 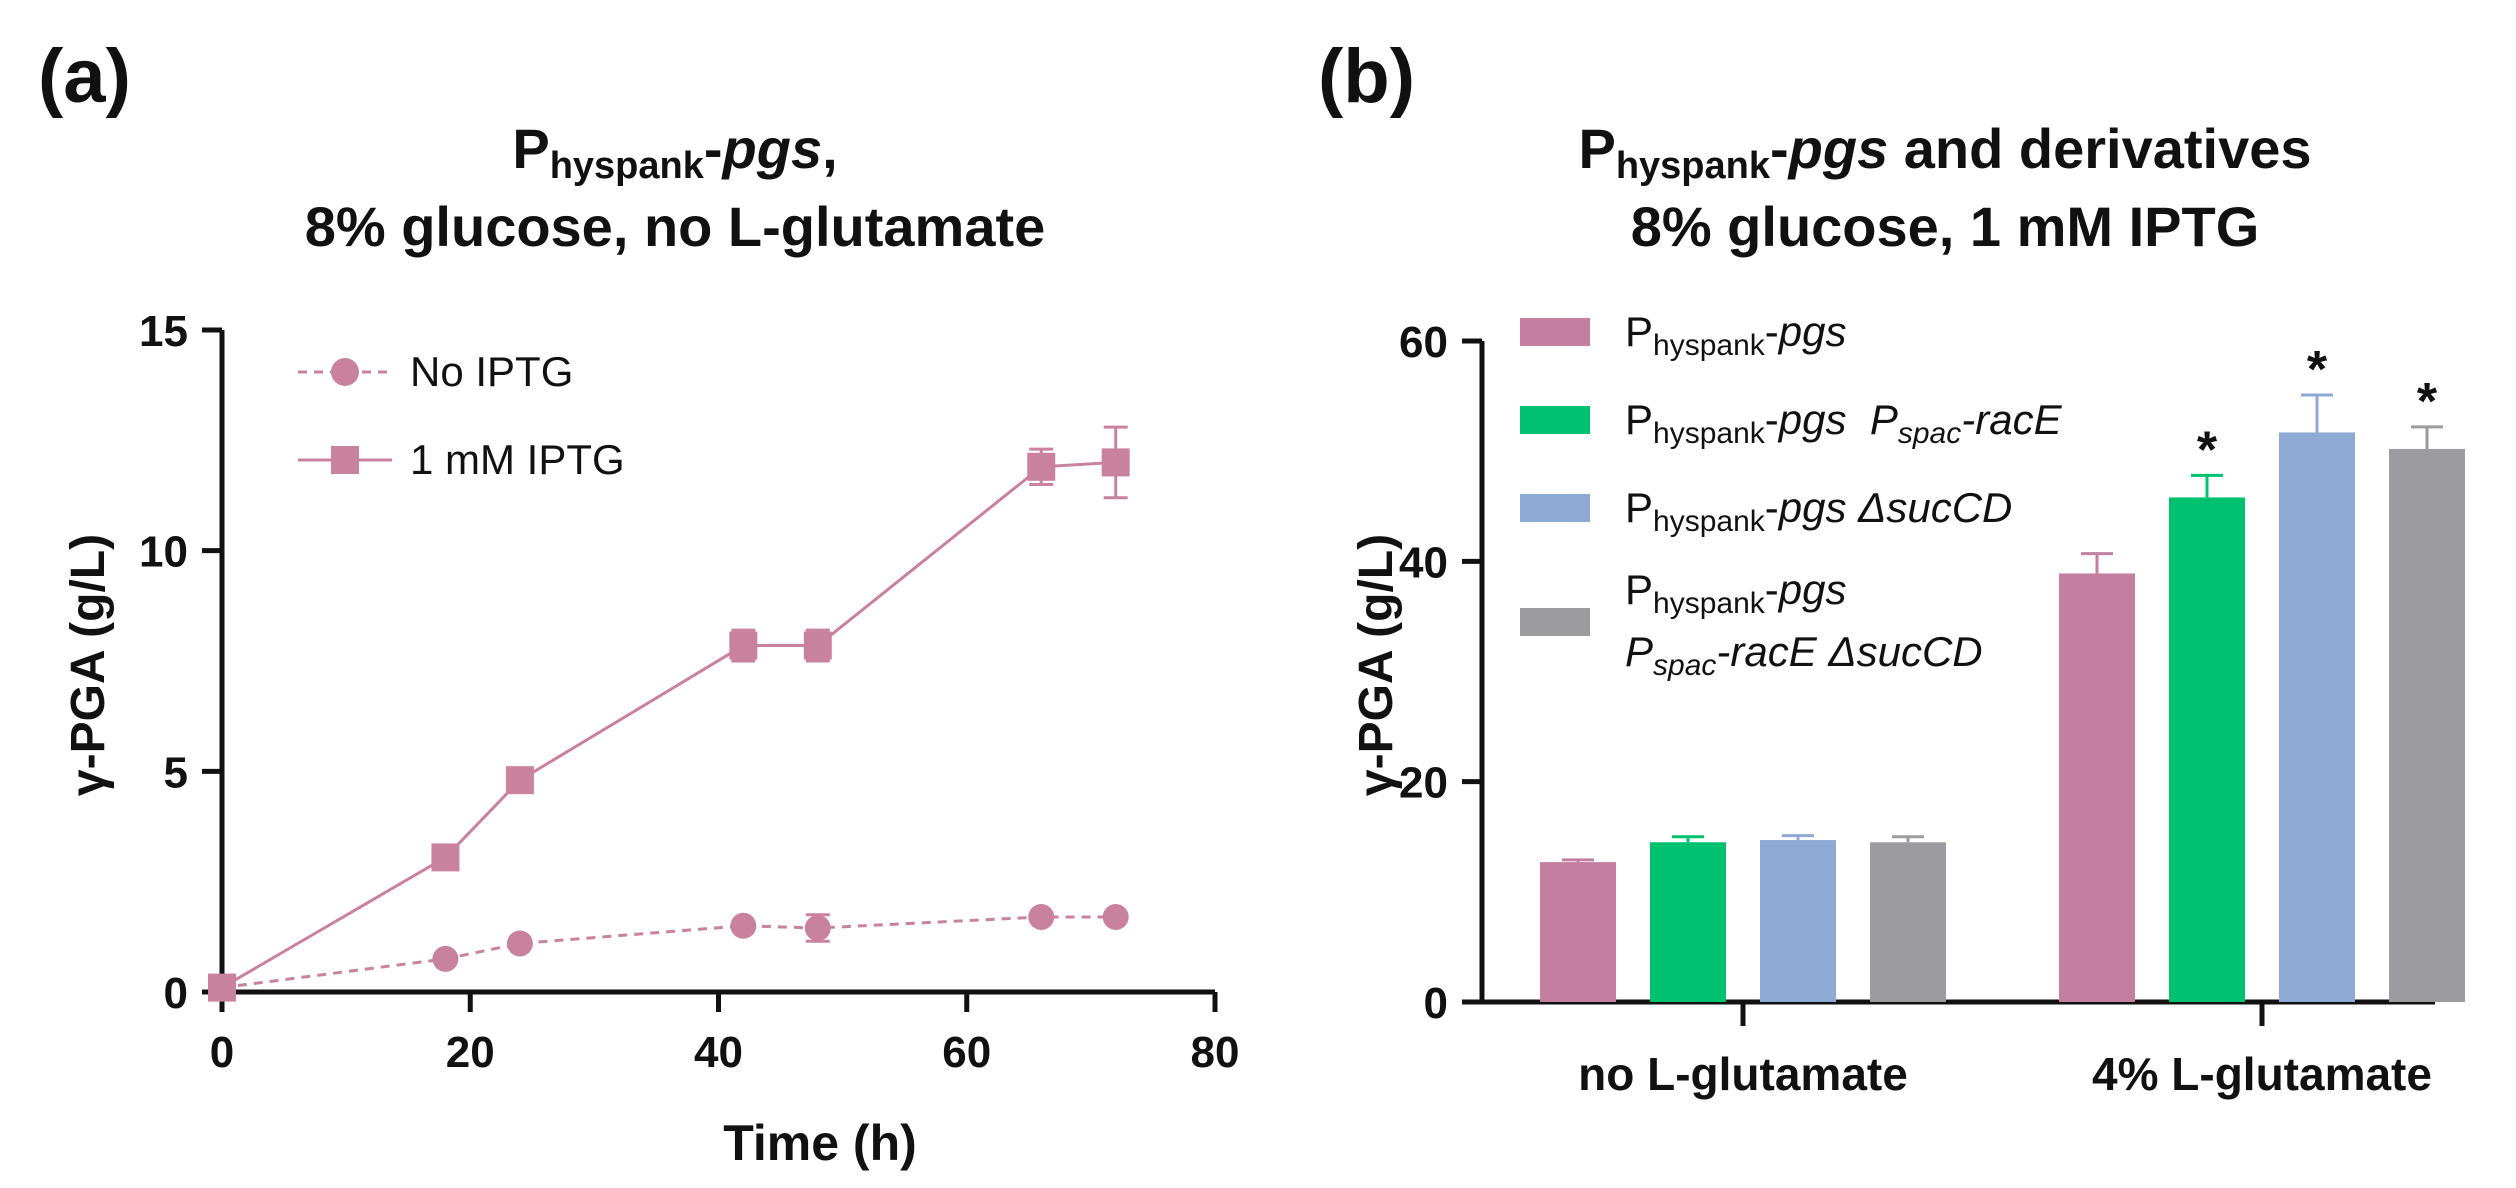 What do you see at coordinates (966, 1052) in the screenshot?
I see `x-tick-label: 60` at bounding box center [966, 1052].